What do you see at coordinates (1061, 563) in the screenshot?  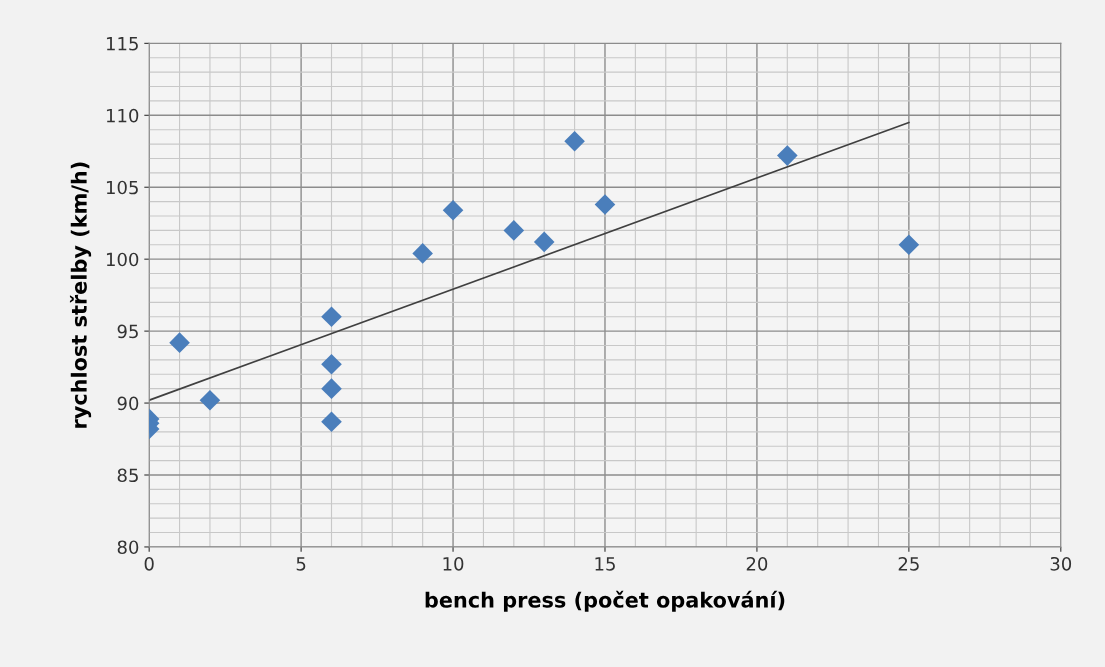 I see `x-tick-label: 30` at bounding box center [1061, 563].